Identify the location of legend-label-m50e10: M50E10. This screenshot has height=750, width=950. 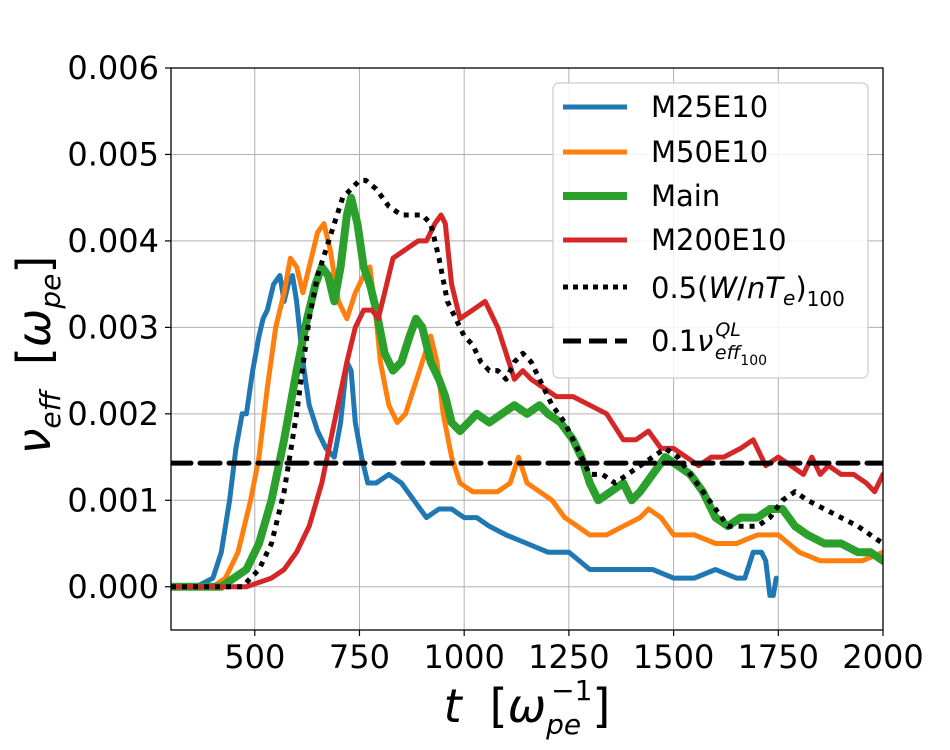
(709, 152).